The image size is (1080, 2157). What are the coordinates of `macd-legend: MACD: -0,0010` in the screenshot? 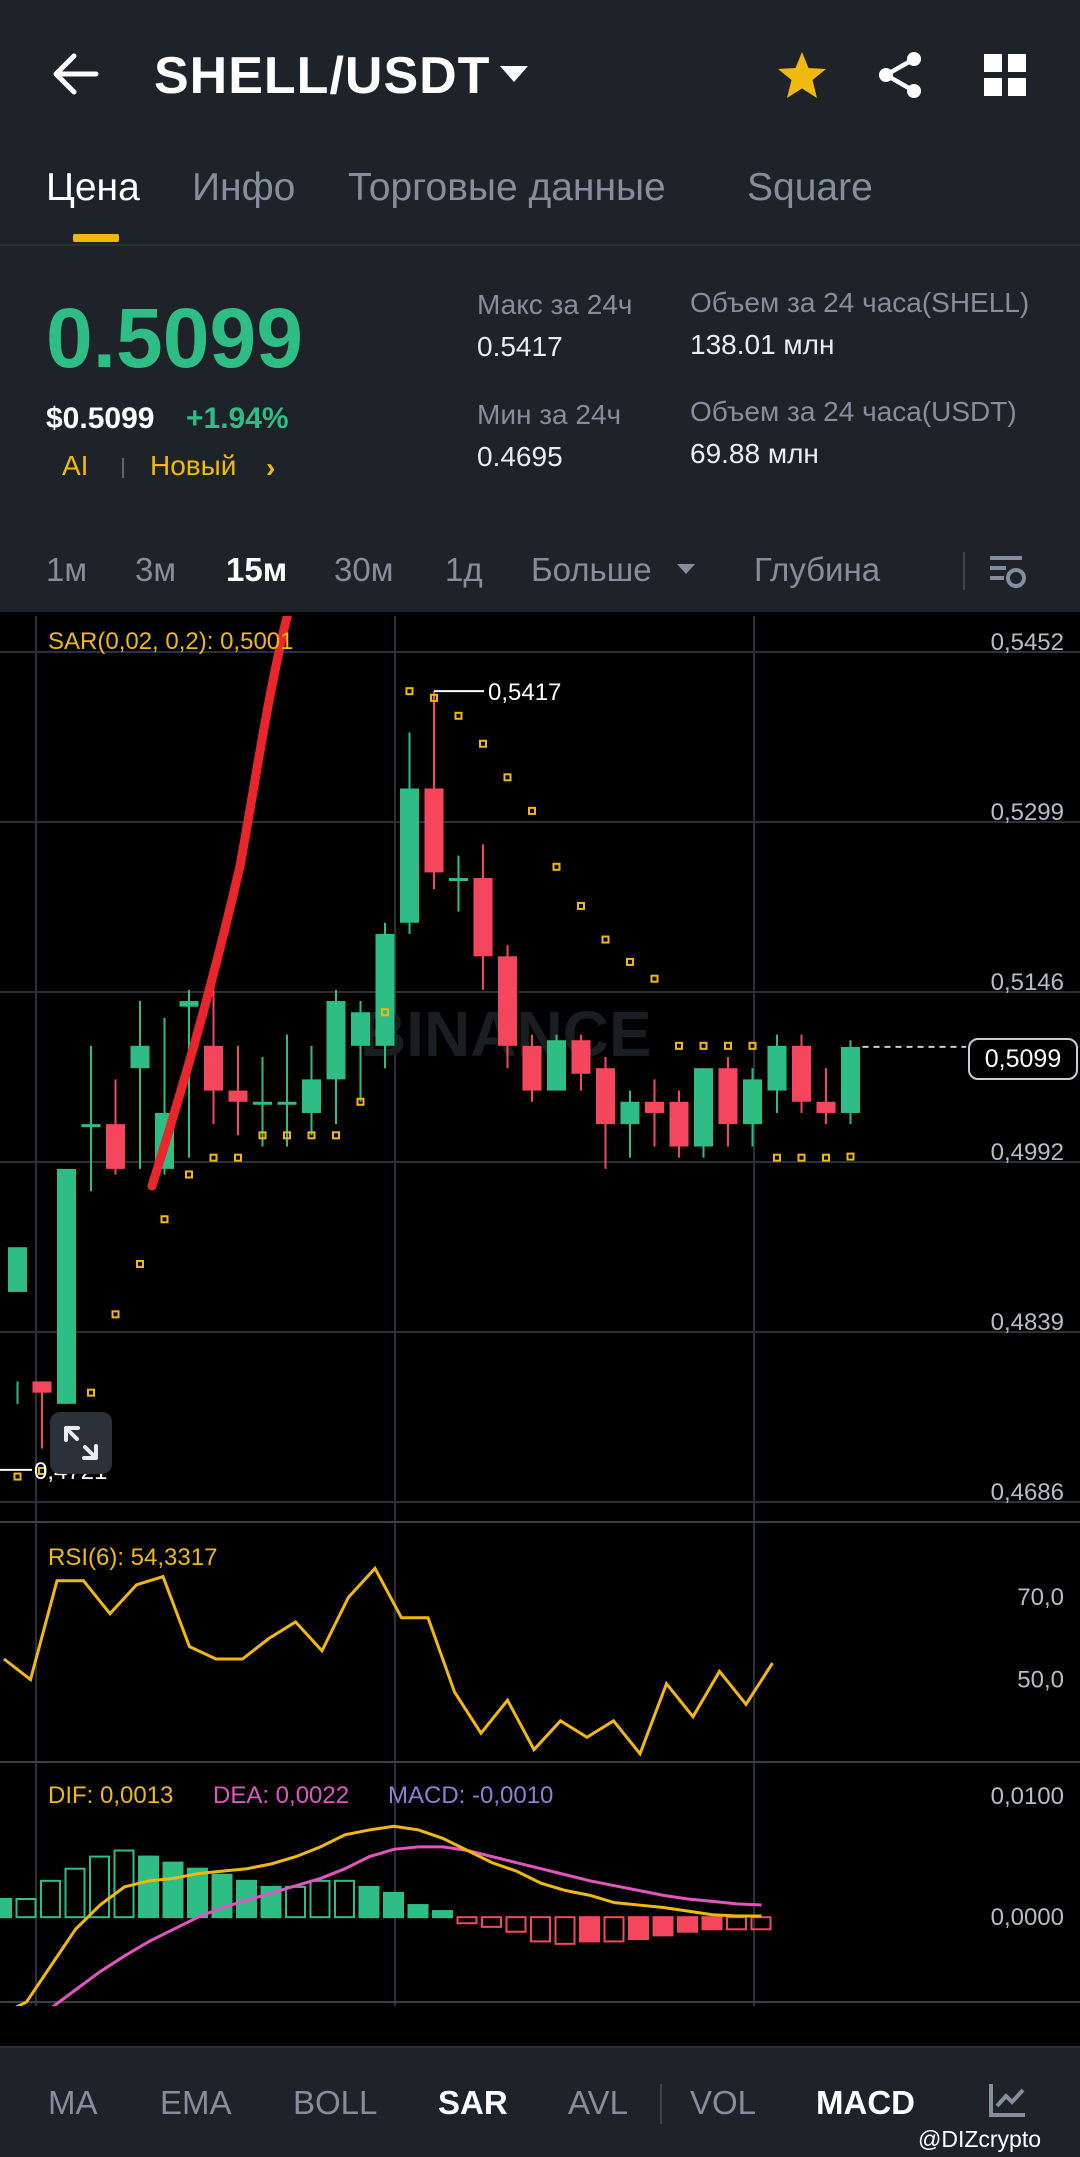 It's located at (471, 1795).